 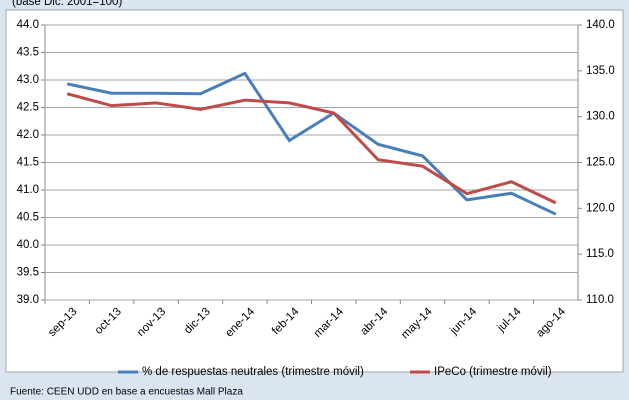 I want to click on y-tick-label: 44.0, so click(x=28, y=25).